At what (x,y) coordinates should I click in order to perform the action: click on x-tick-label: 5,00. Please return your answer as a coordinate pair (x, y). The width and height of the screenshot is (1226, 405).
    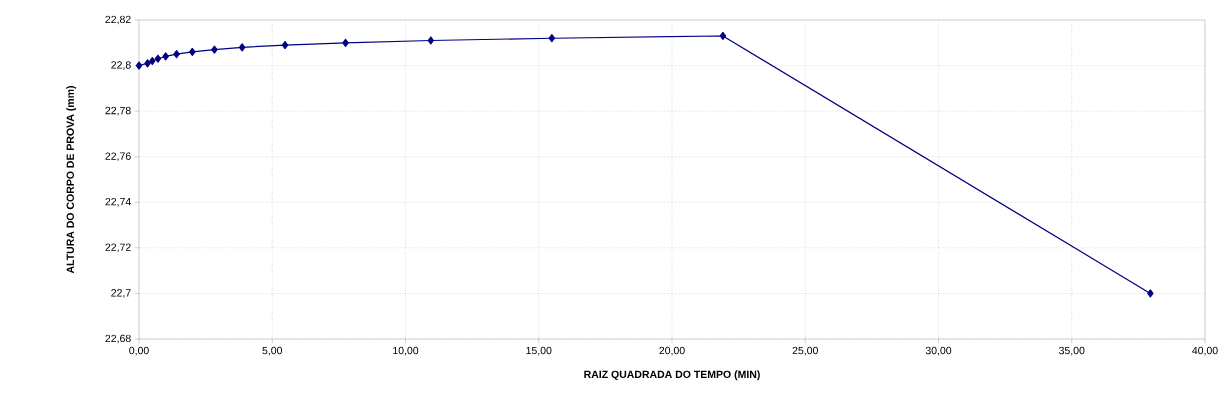
    Looking at the image, I should click on (272, 351).